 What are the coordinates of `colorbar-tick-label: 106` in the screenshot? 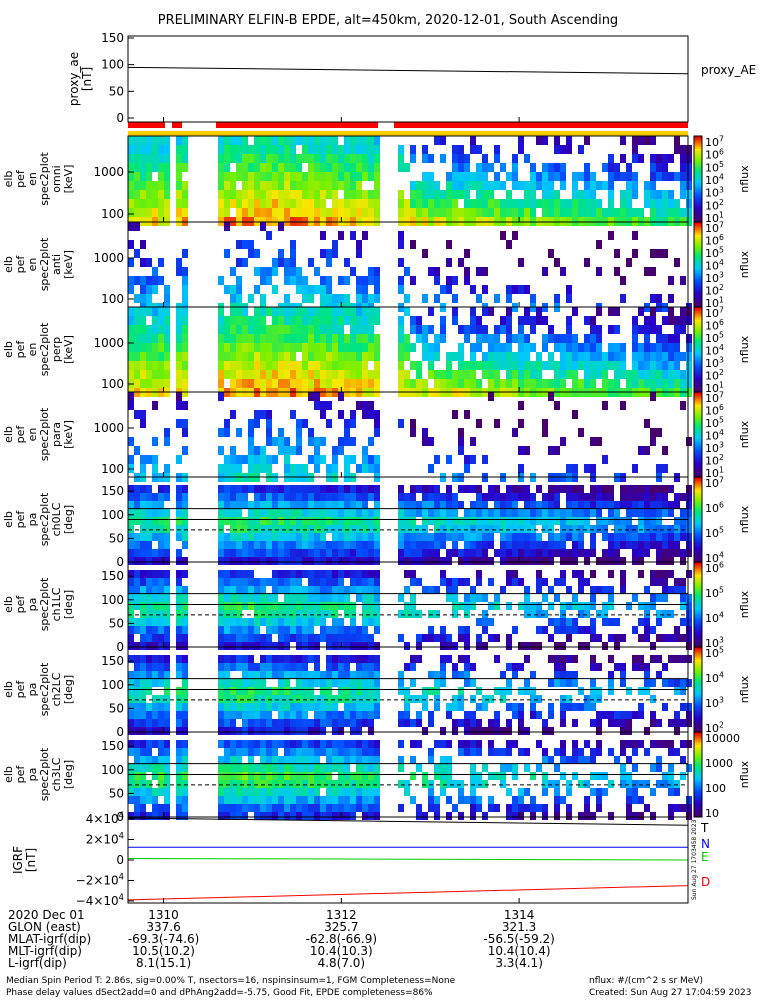 It's located at (714, 240).